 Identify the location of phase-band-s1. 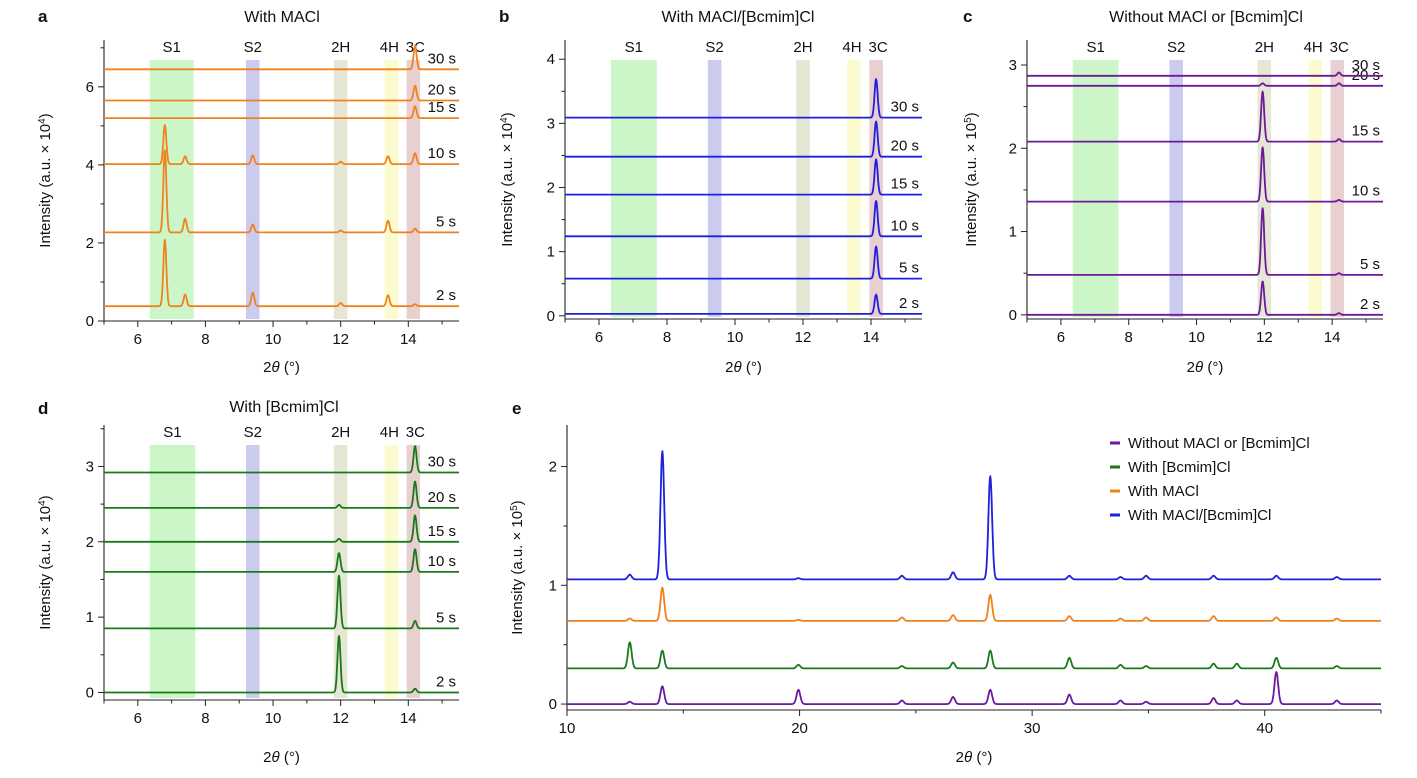
(633, 188).